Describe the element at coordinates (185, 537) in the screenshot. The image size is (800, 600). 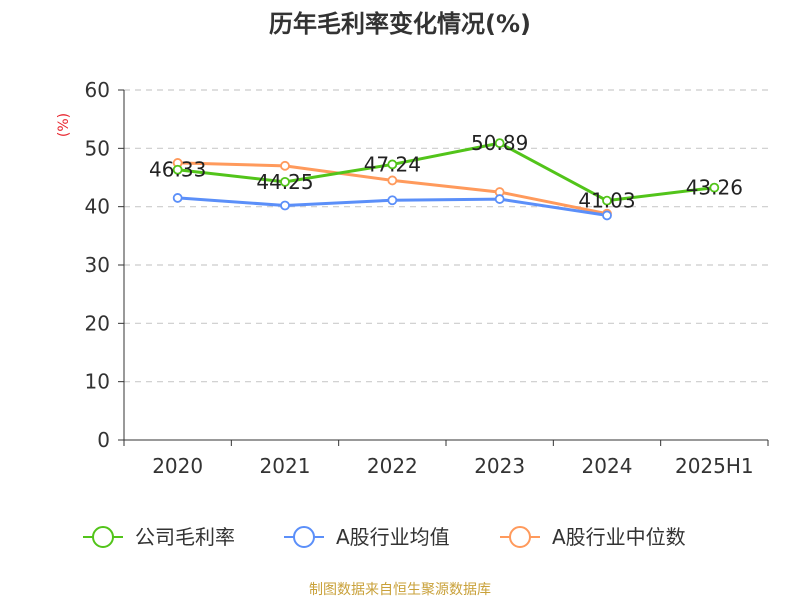
I see `legend-label: 公司毛利率` at that location.